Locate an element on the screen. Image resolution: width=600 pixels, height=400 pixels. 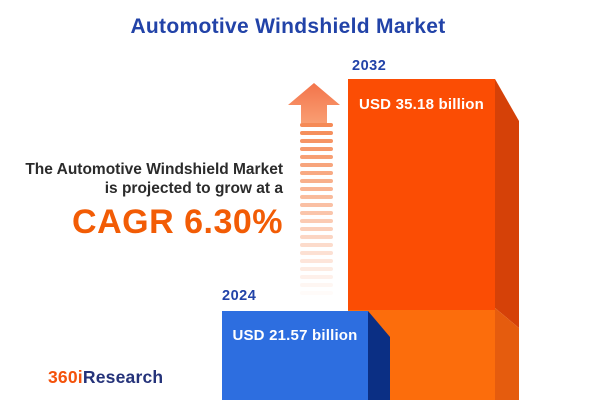
bar-2024-value-label: USD 21.57 billion is located at coordinates (295, 335).